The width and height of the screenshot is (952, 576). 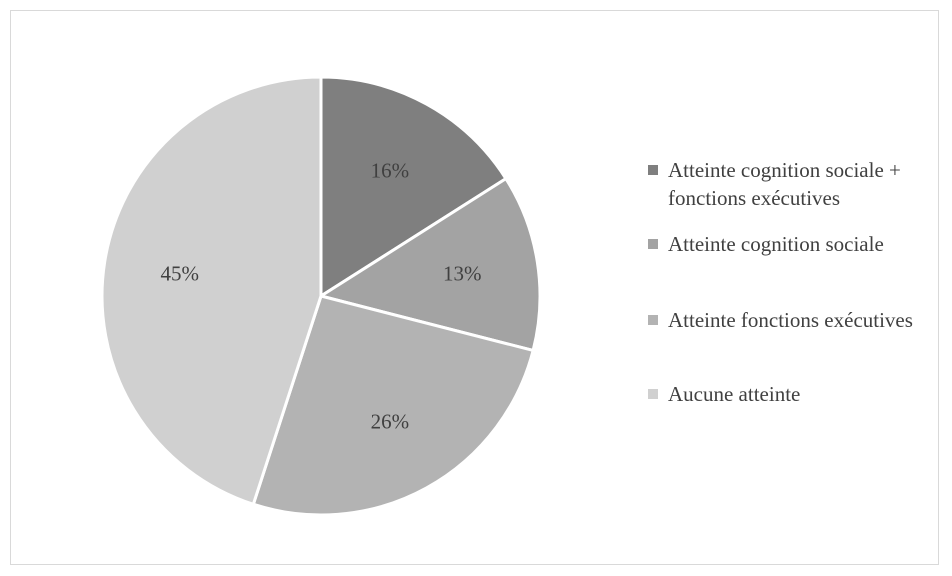 What do you see at coordinates (776, 244) in the screenshot?
I see `legend-label: Atteinte cognition sociale` at bounding box center [776, 244].